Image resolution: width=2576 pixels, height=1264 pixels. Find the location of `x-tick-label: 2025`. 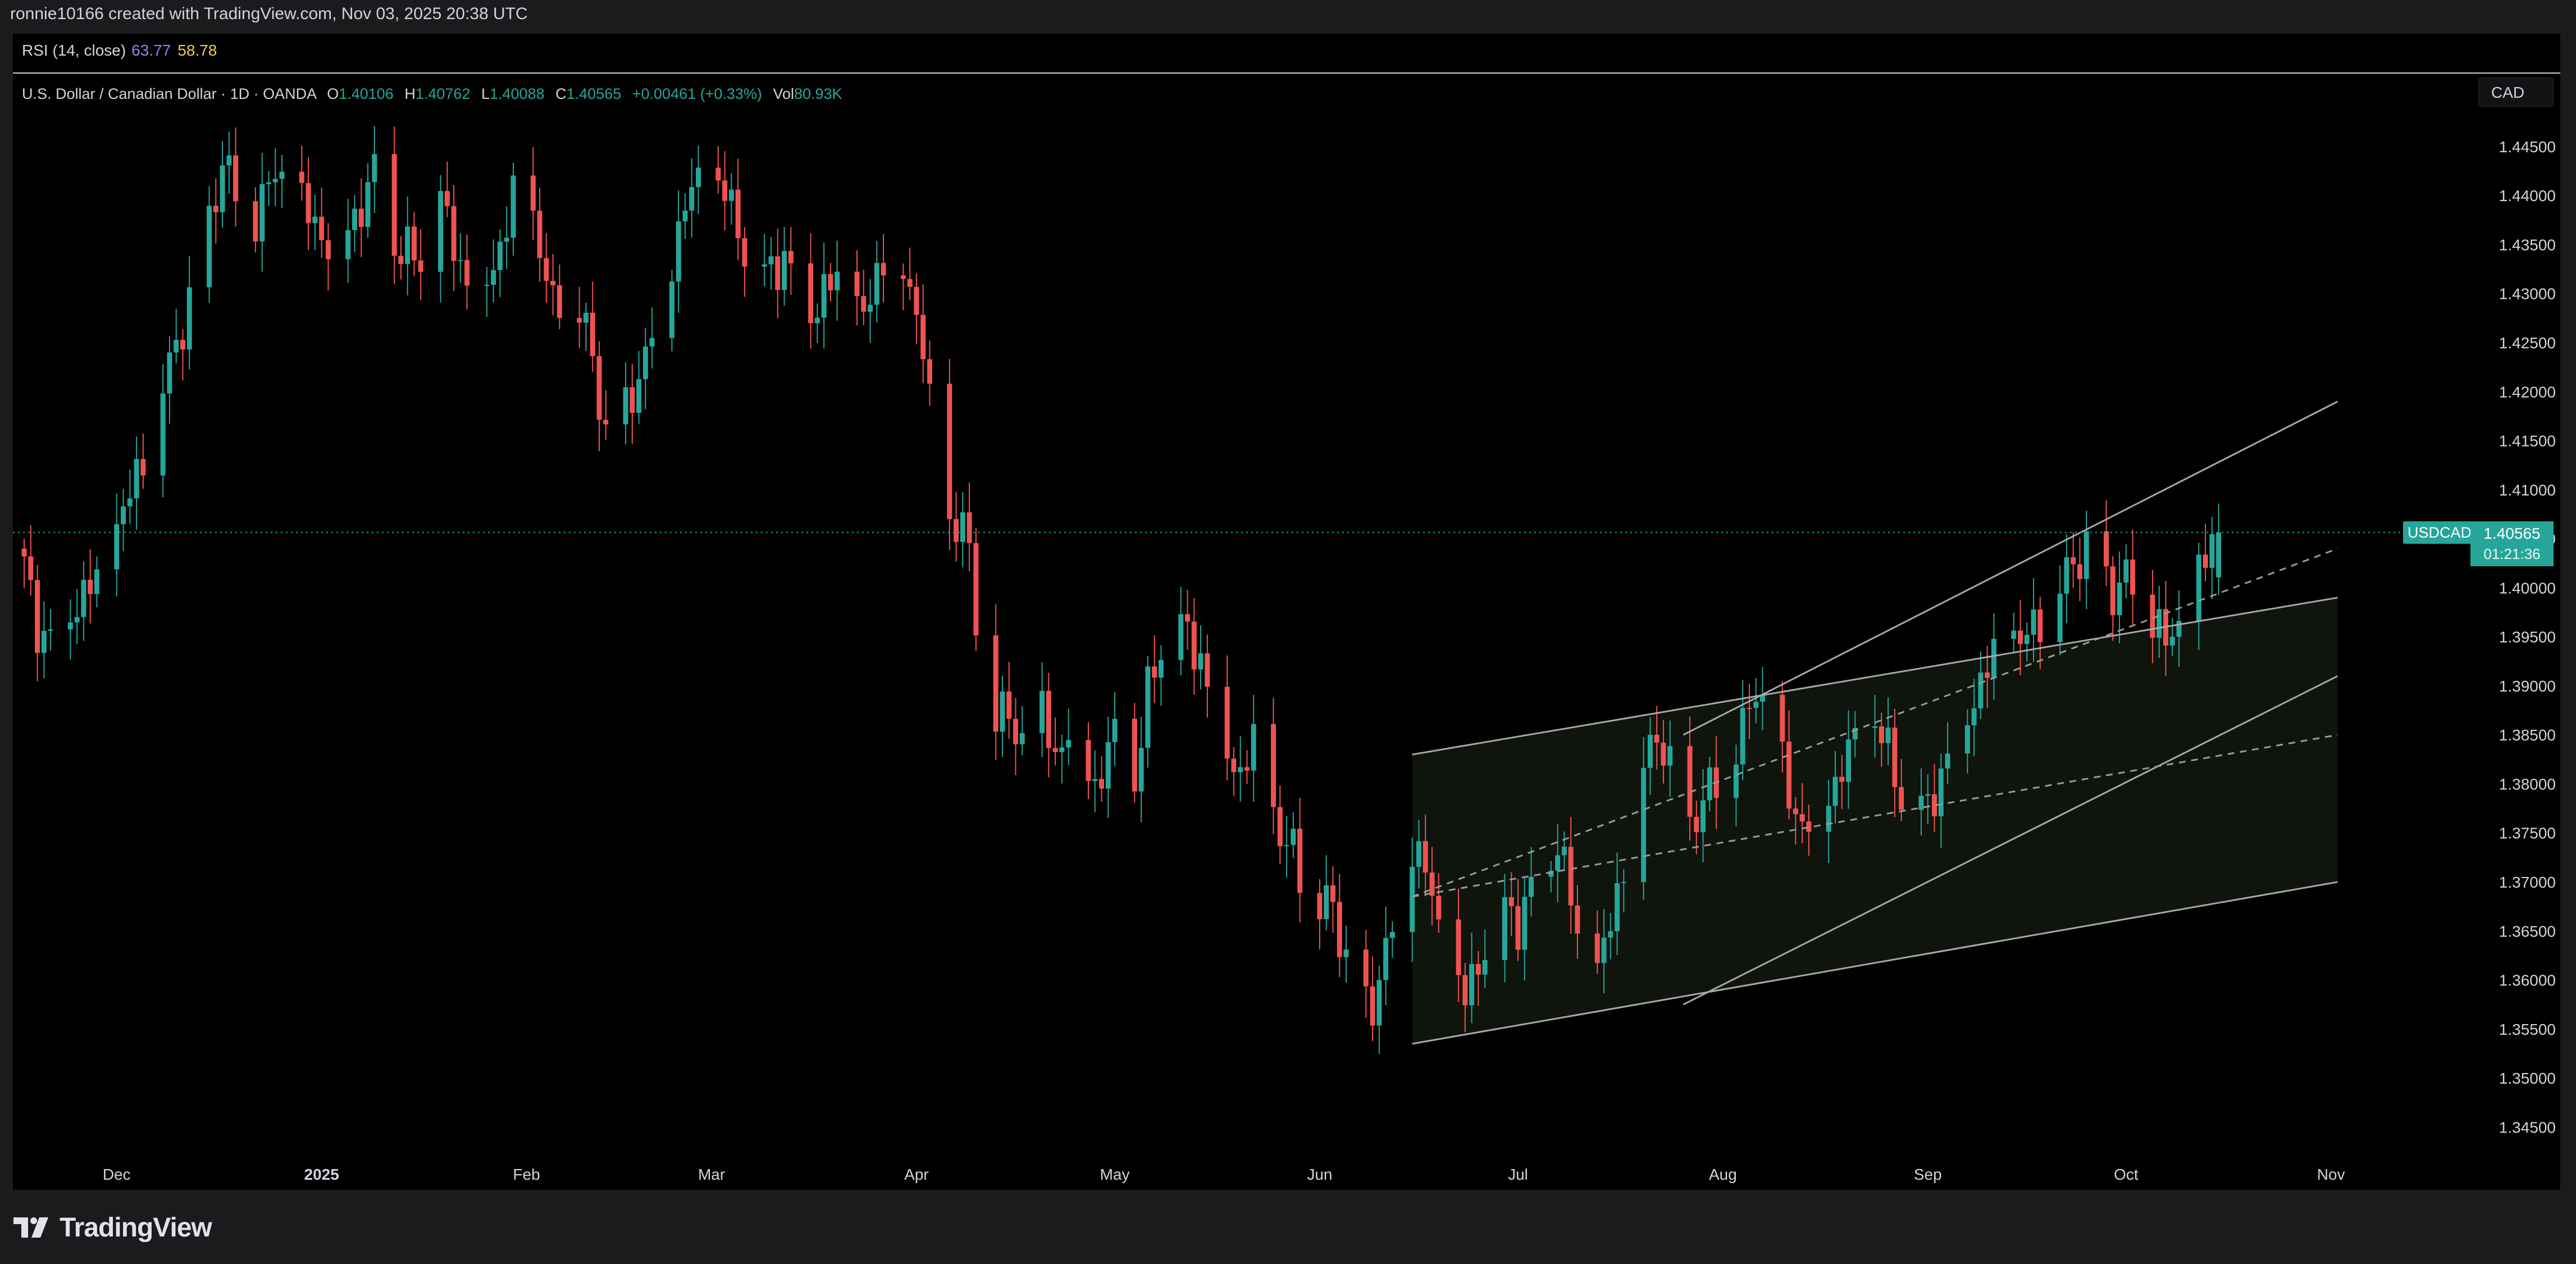

x-tick-label: 2025 is located at coordinates (321, 1174).